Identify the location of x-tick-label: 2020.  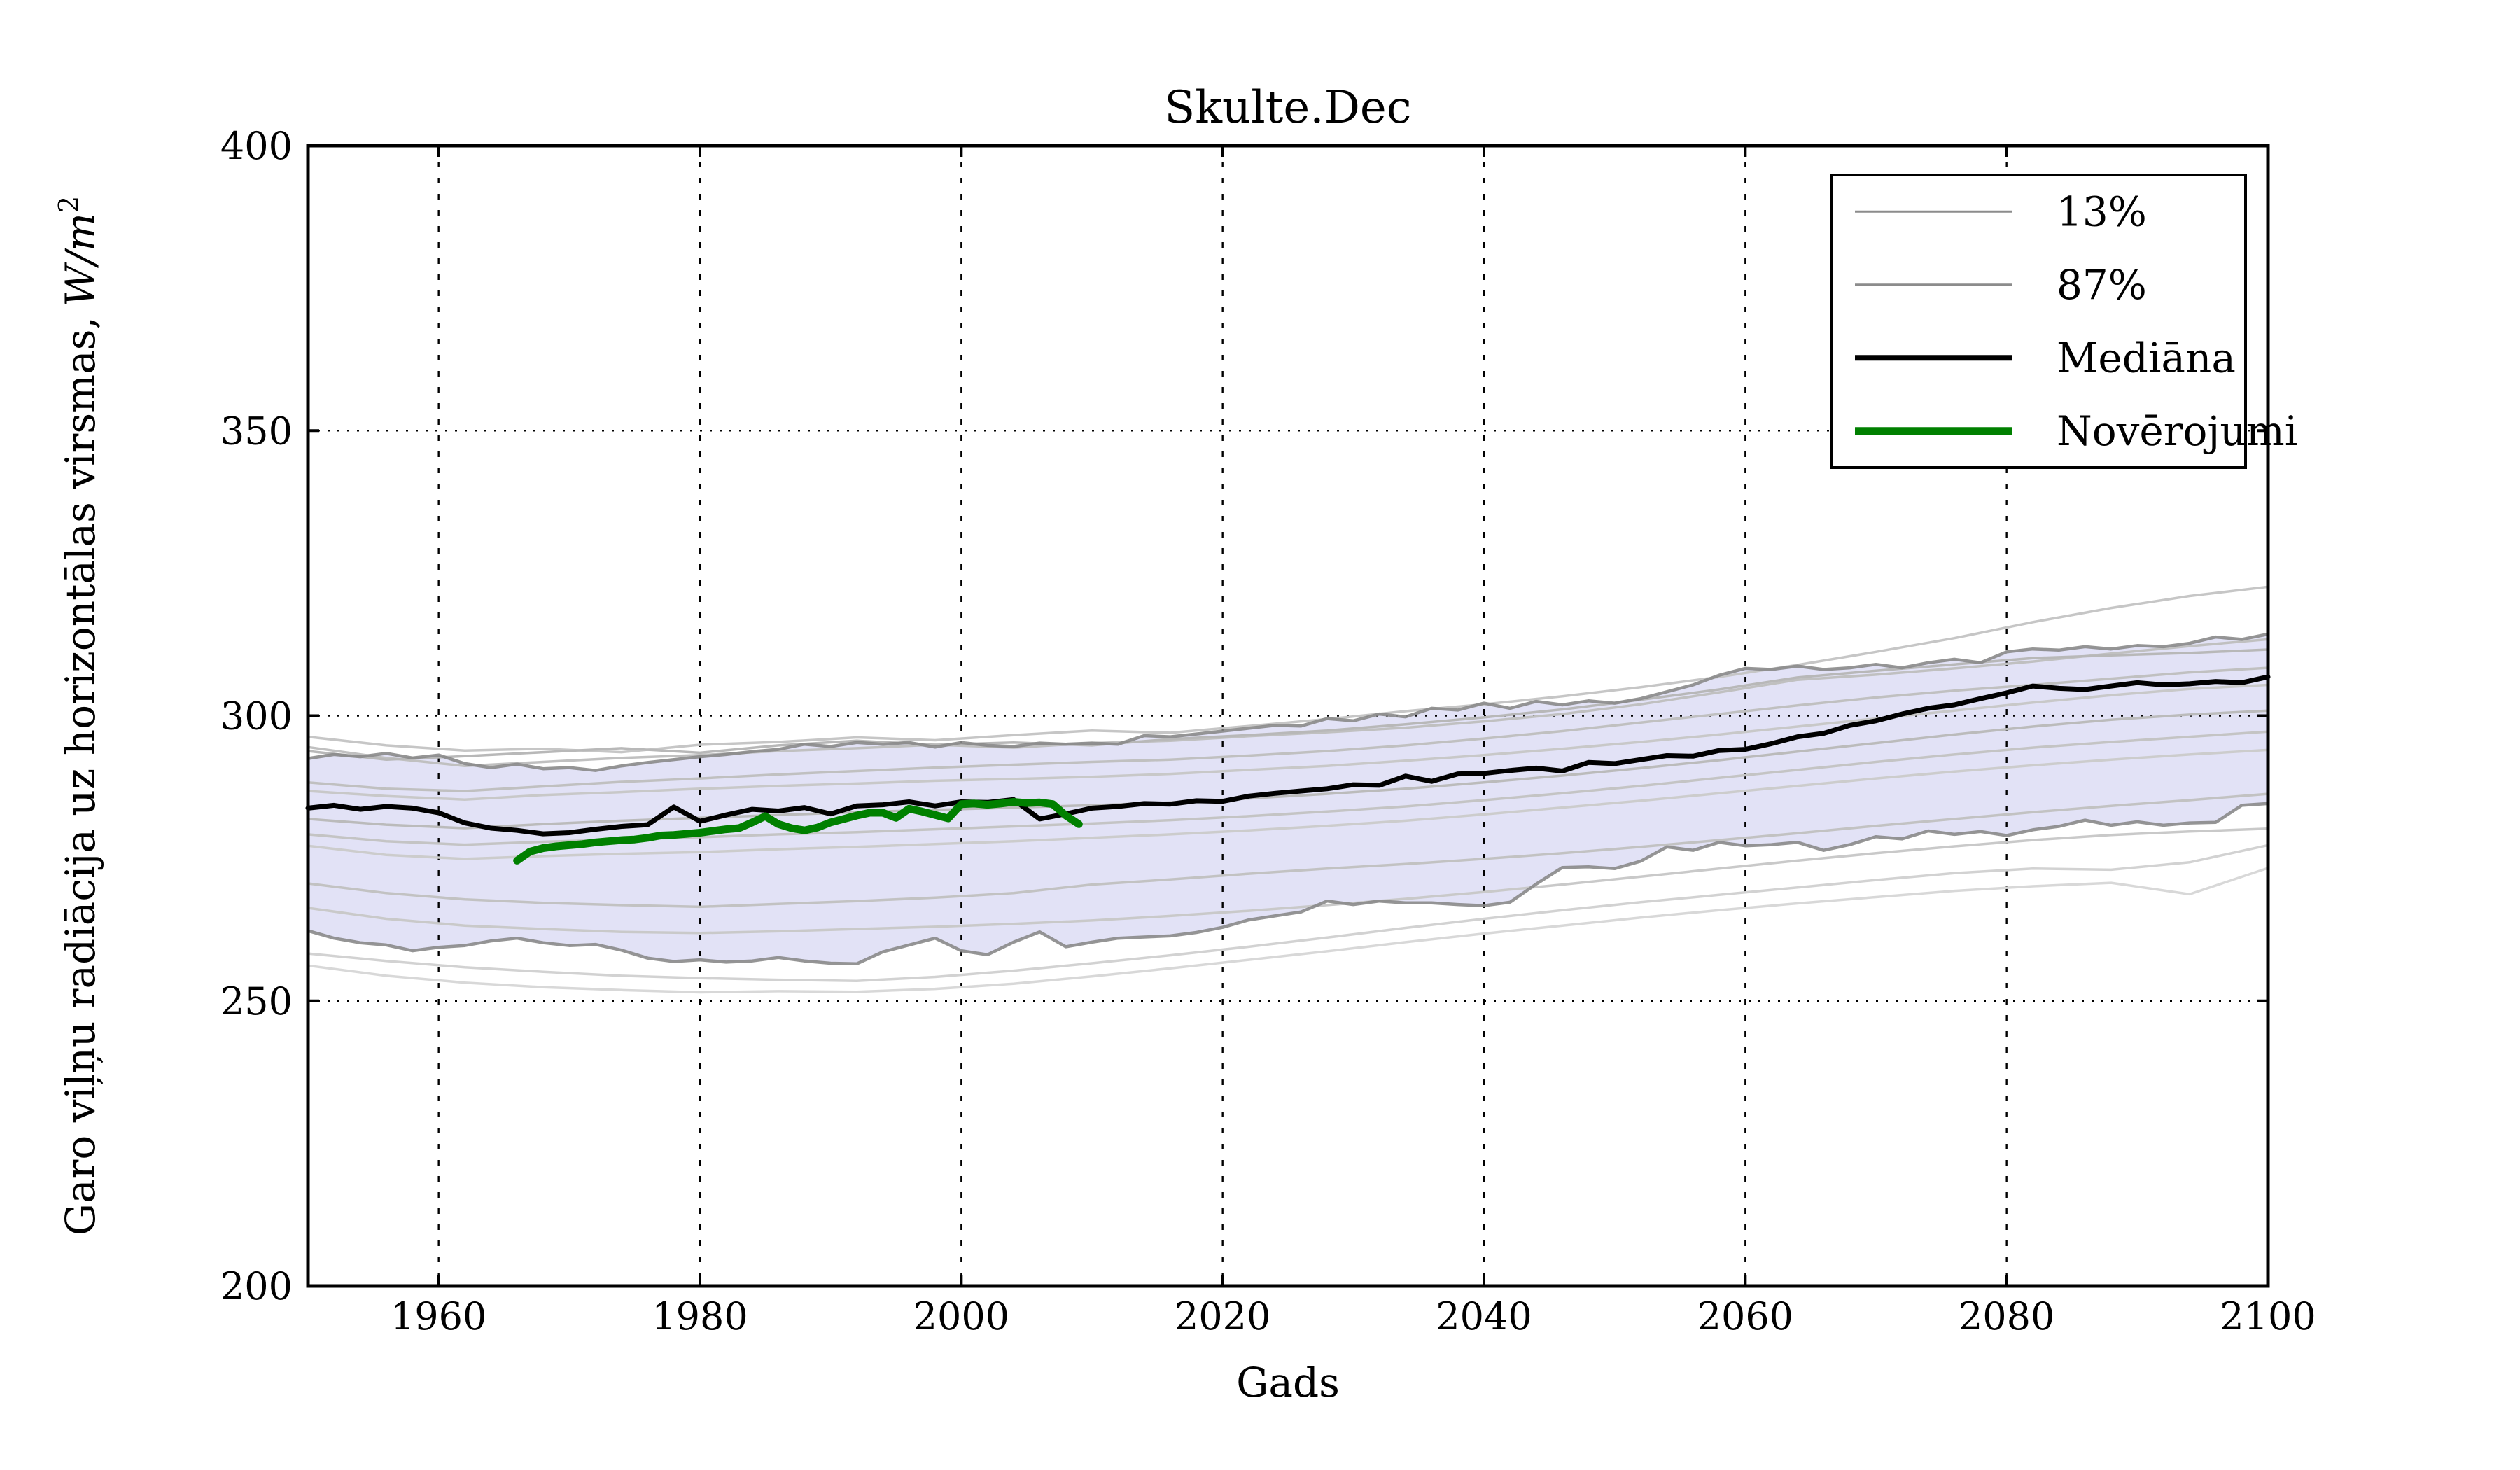
(1222, 1316).